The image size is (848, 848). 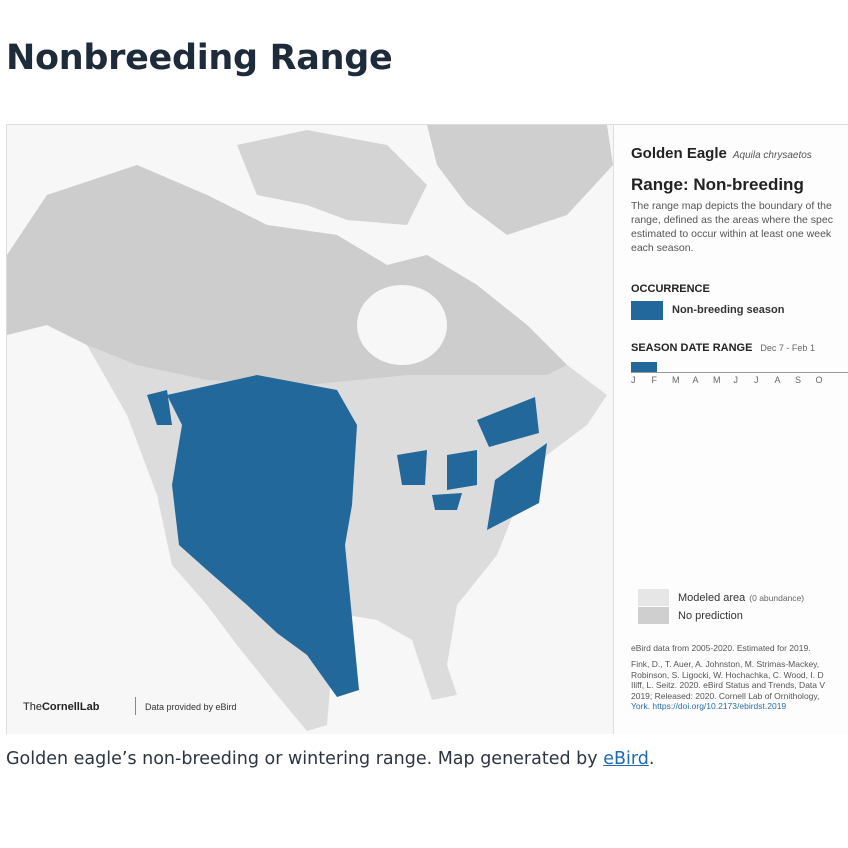 I want to click on season-heading: SEASON DATE RANGE Dec 7 - Feb 1, so click(x=723, y=348).